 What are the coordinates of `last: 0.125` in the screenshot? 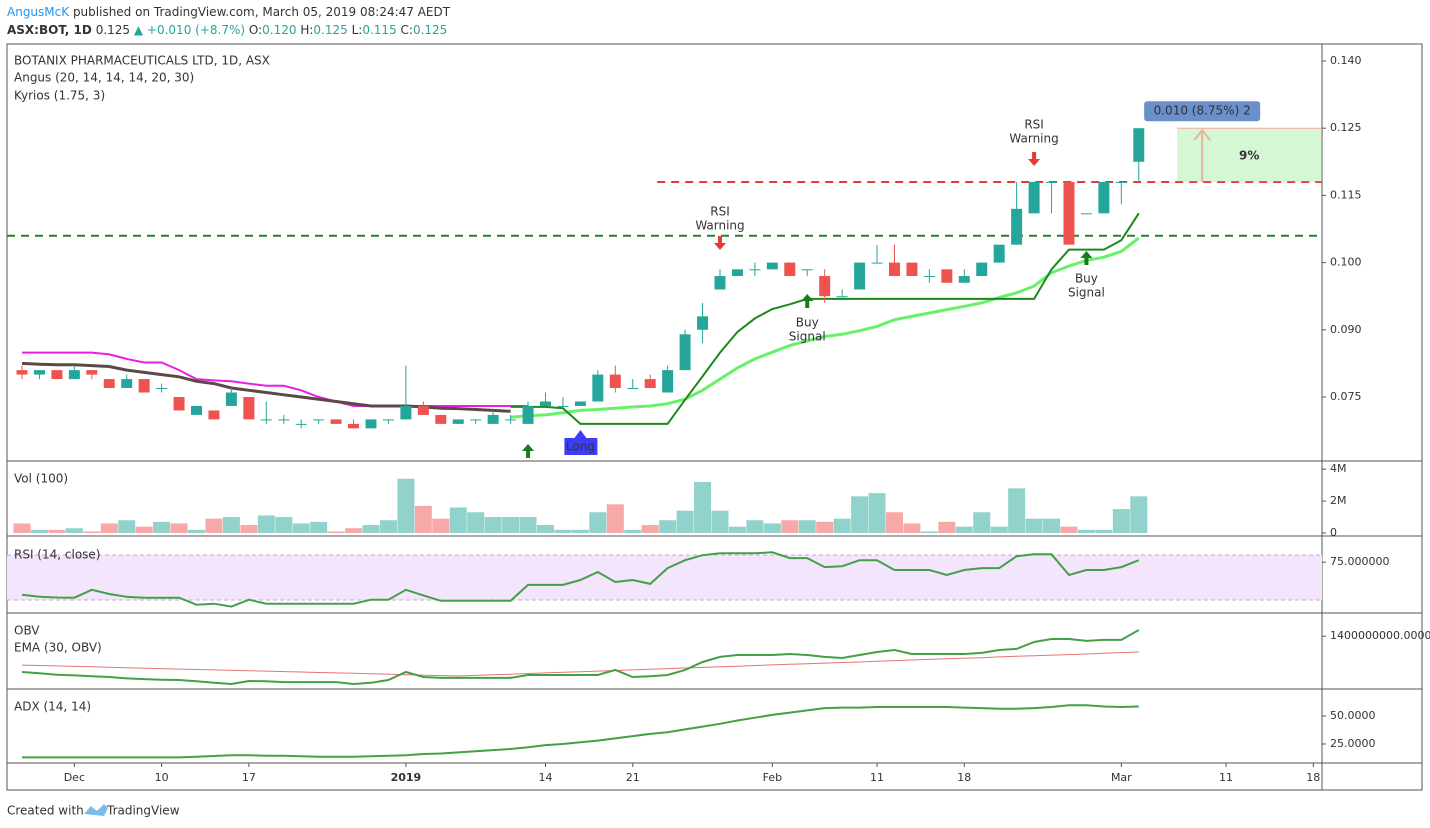 It's located at (113, 30).